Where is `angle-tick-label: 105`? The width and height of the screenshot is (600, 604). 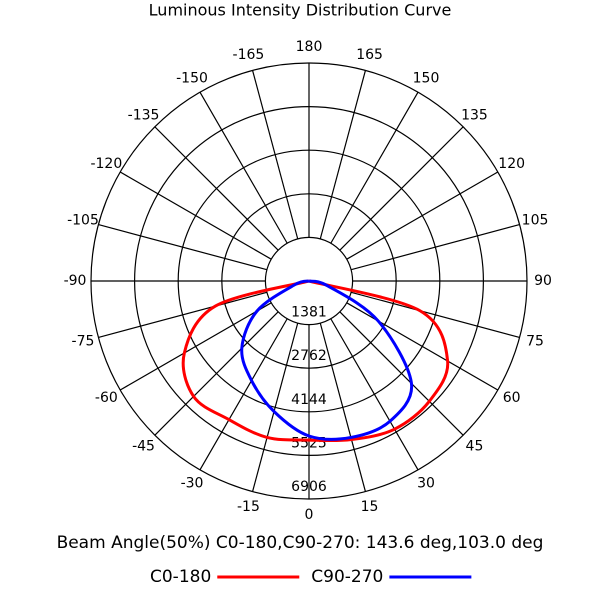
angle-tick-label: 105 is located at coordinates (535, 220).